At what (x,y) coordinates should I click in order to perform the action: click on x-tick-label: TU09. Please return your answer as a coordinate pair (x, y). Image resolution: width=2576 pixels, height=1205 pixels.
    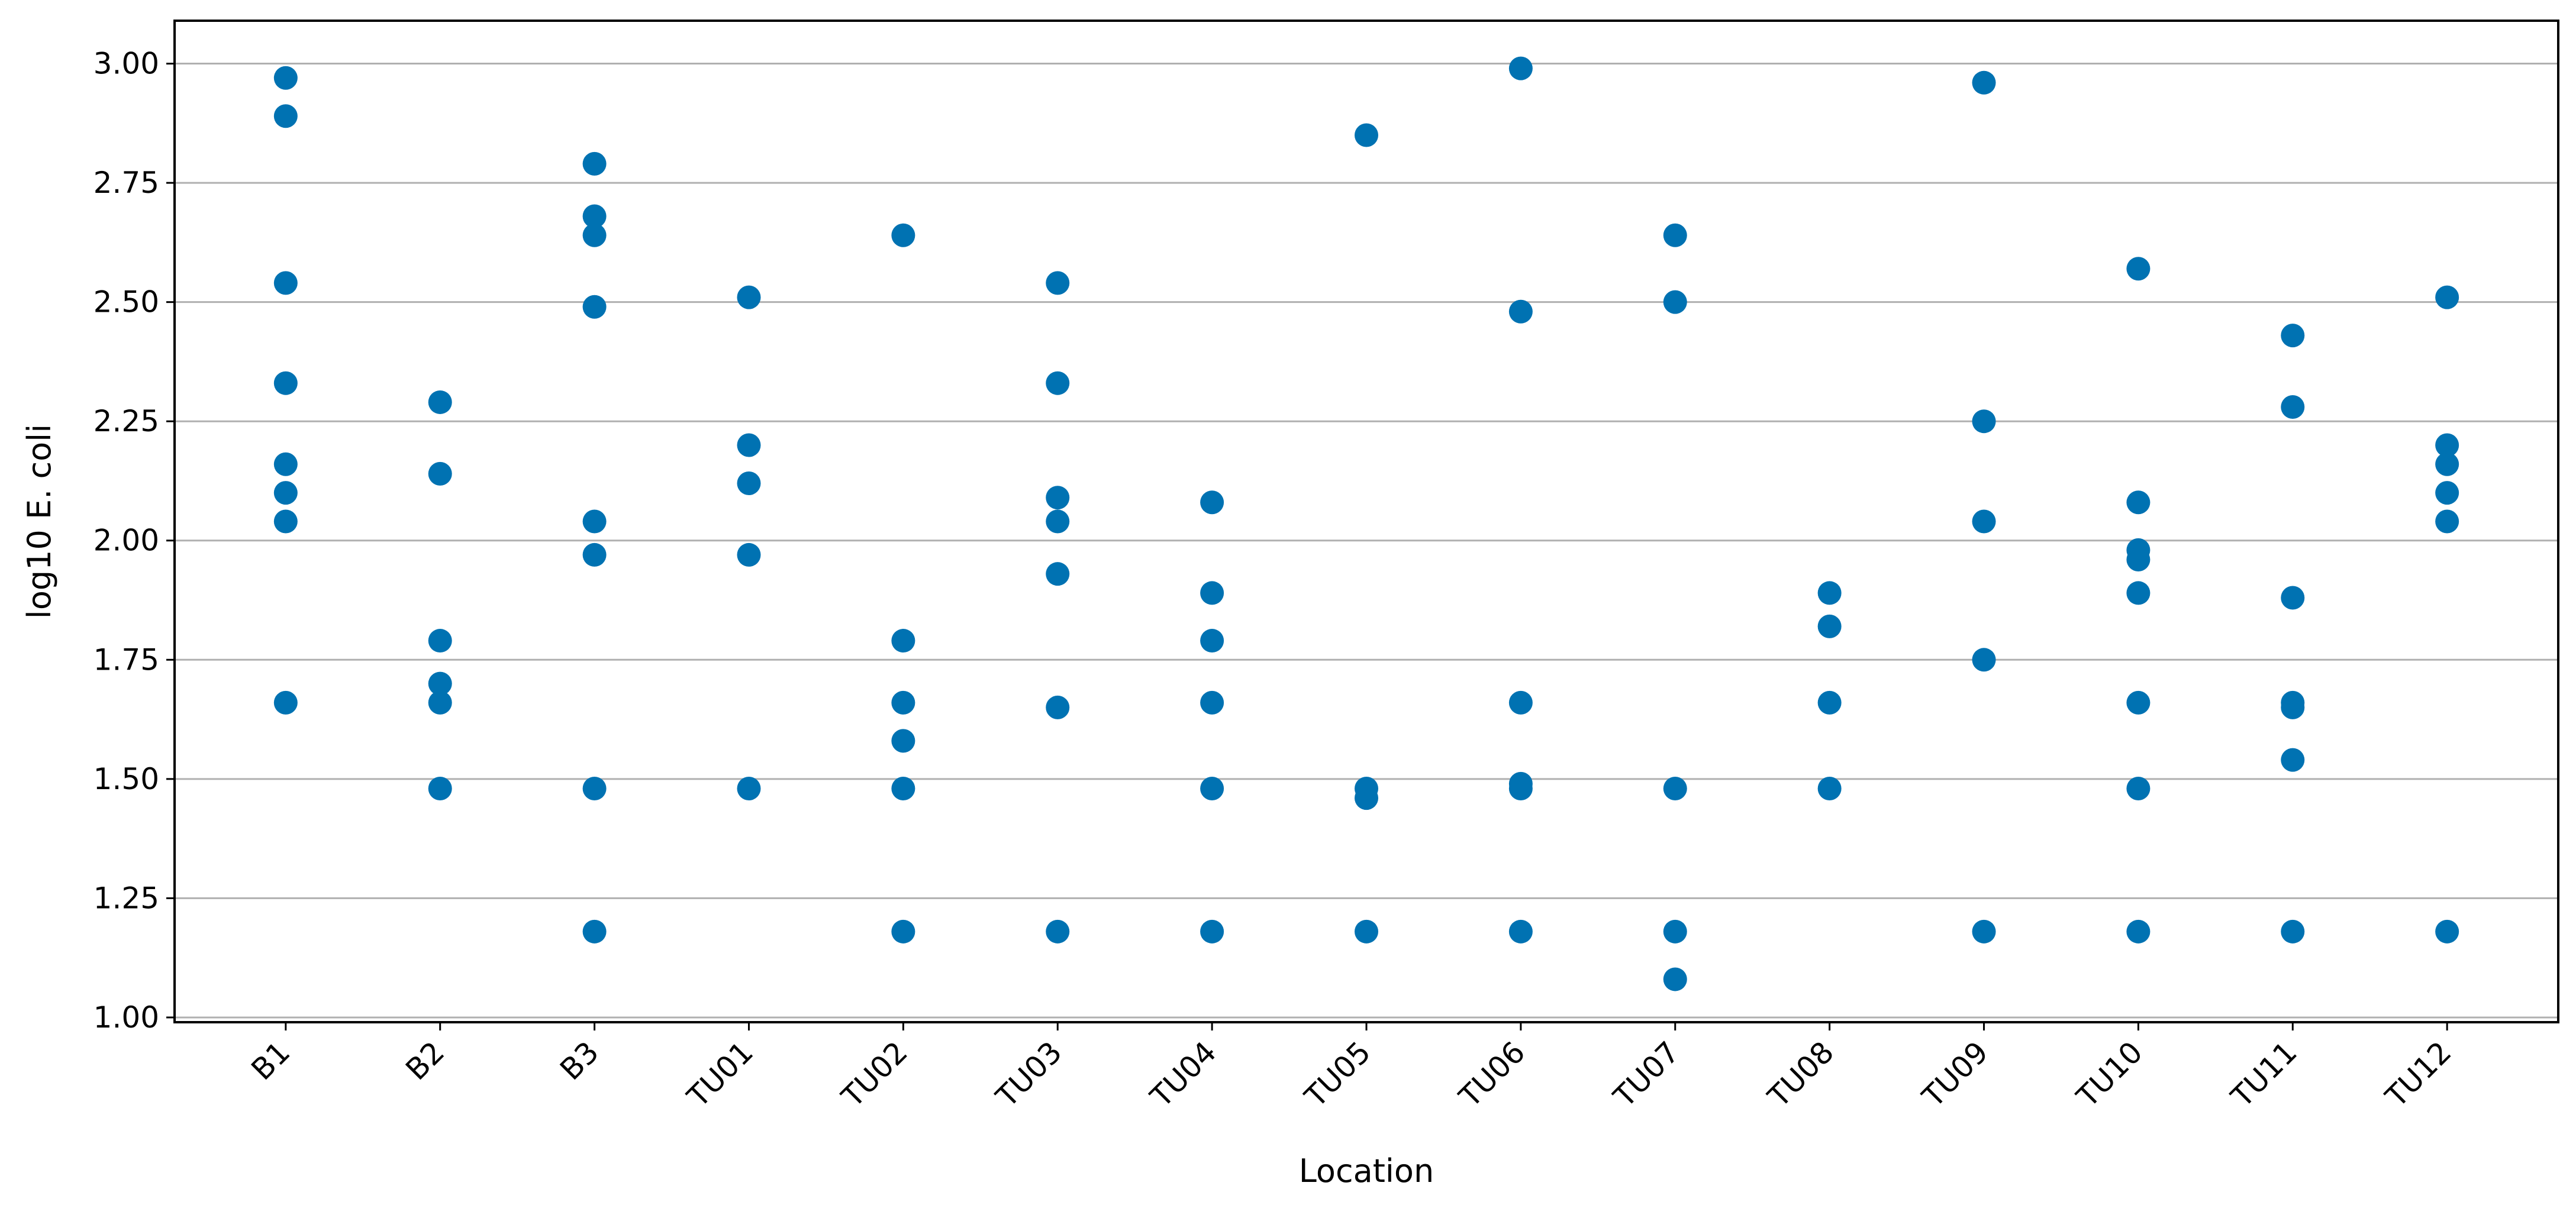
    Looking at the image, I should click on (1955, 1074).